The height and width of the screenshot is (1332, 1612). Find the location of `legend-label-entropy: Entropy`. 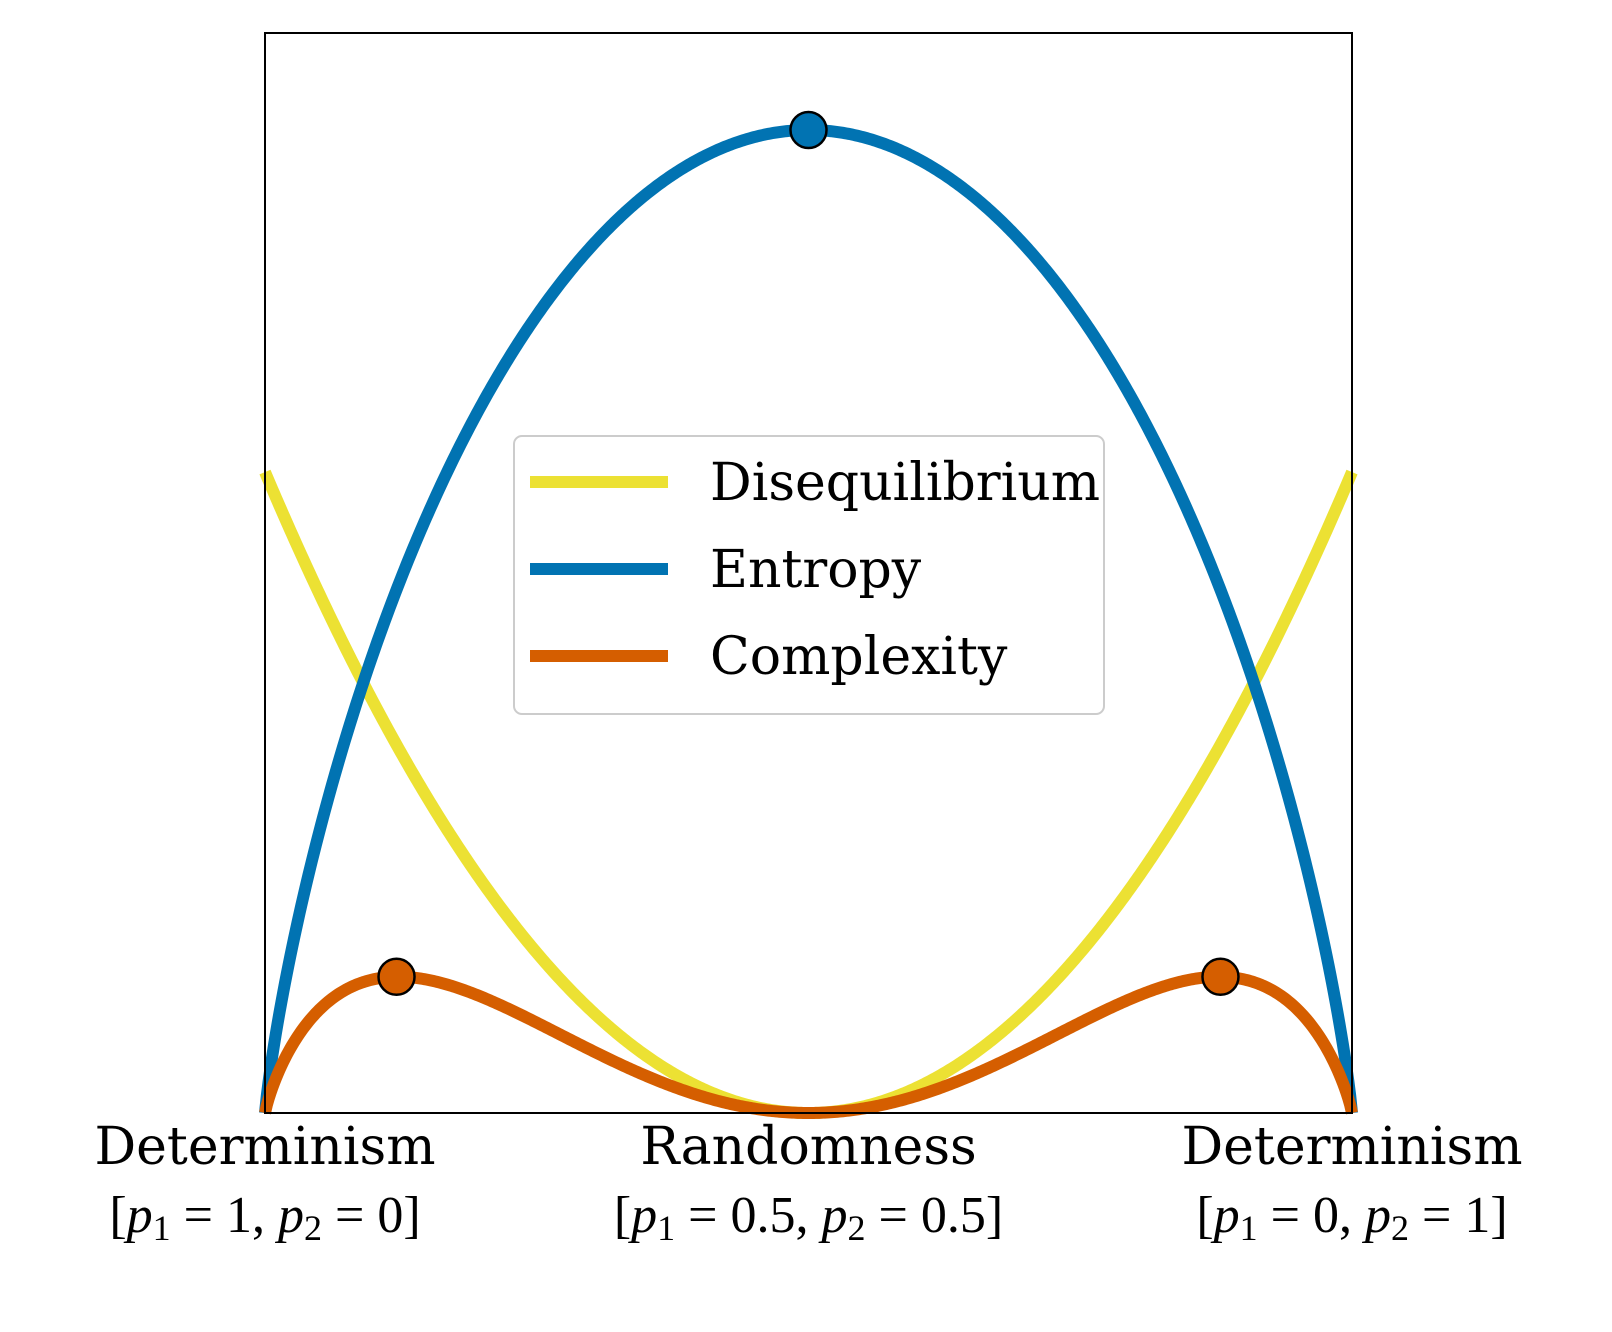

legend-label-entropy: Entropy is located at coordinates (816, 570).